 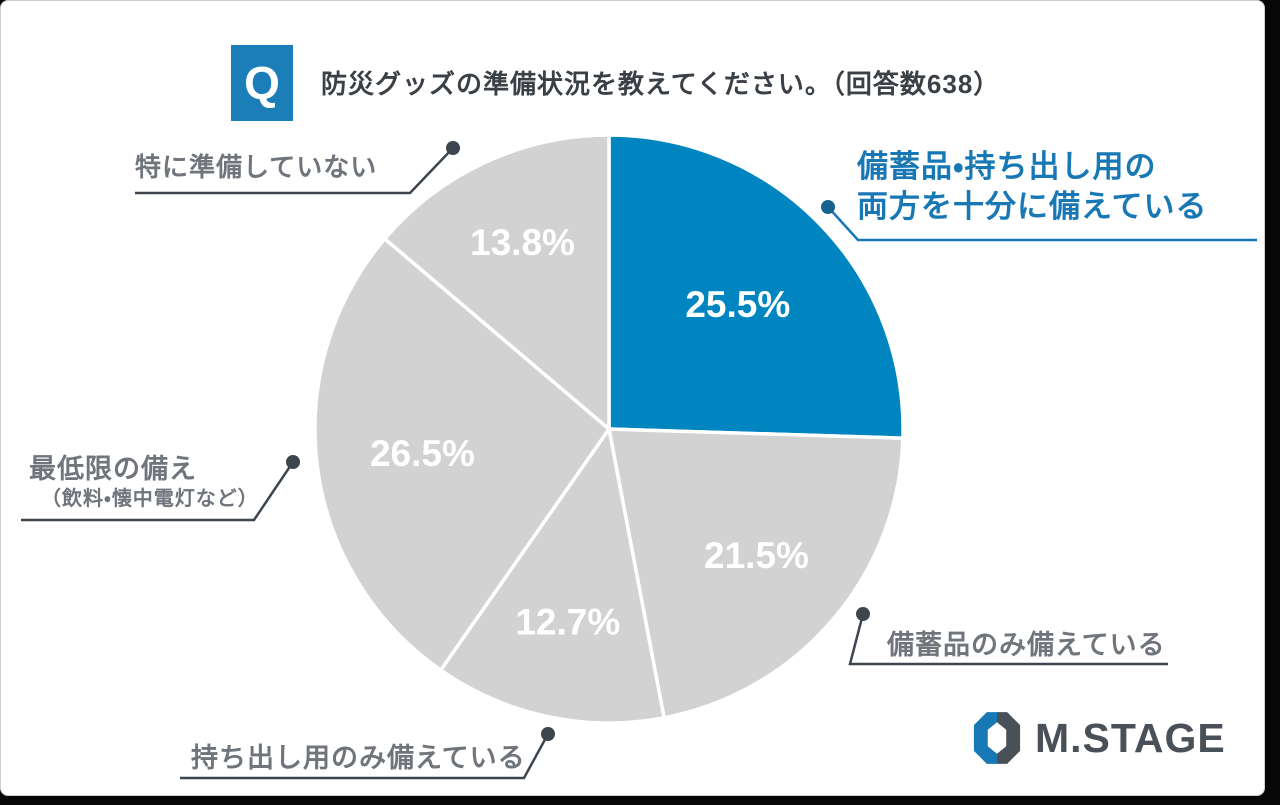 What do you see at coordinates (1130, 737) in the screenshot?
I see `mstage-logo-text: M.STAGE` at bounding box center [1130, 737].